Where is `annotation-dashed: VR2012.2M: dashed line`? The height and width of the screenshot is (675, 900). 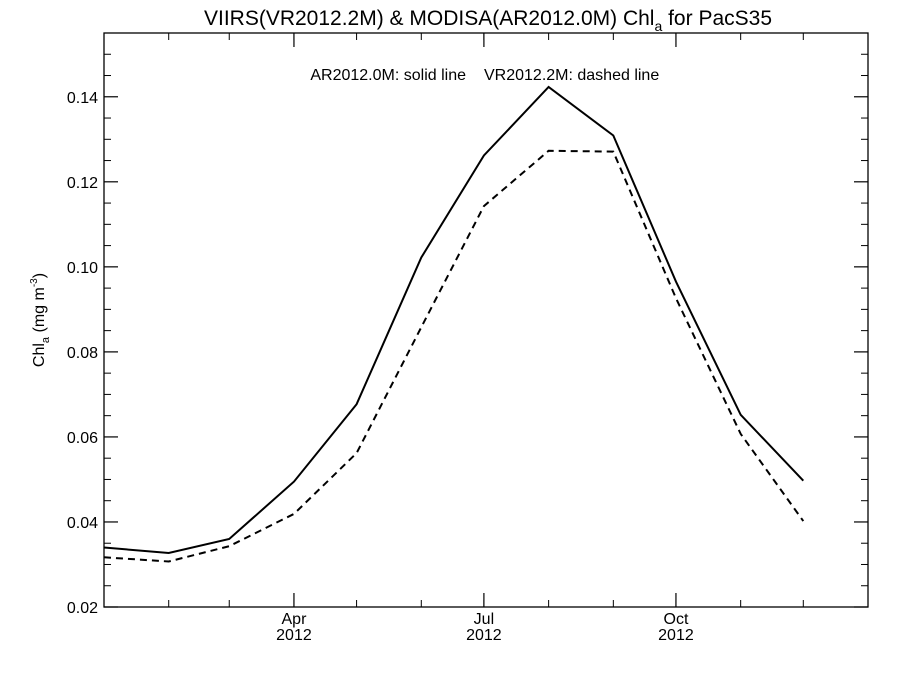
annotation-dashed: VR2012.2M: dashed line is located at coordinates (571, 75).